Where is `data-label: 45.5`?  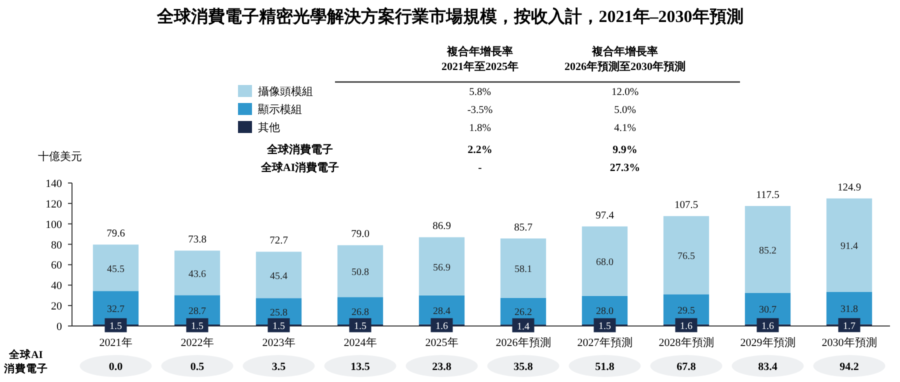
data-label: 45.5 is located at coordinates (115, 269).